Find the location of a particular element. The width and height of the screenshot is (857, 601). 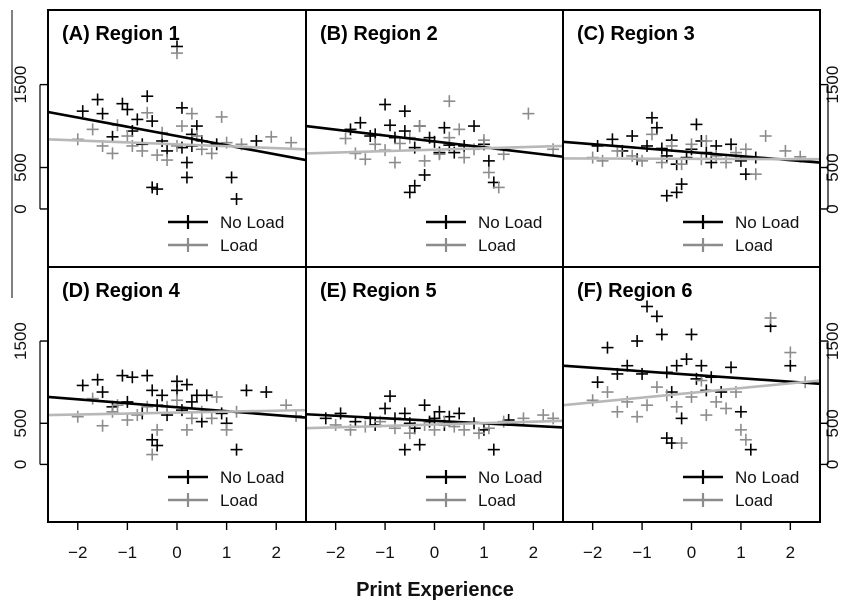

x-tick-label-0-2: 0 is located at coordinates (176, 552).